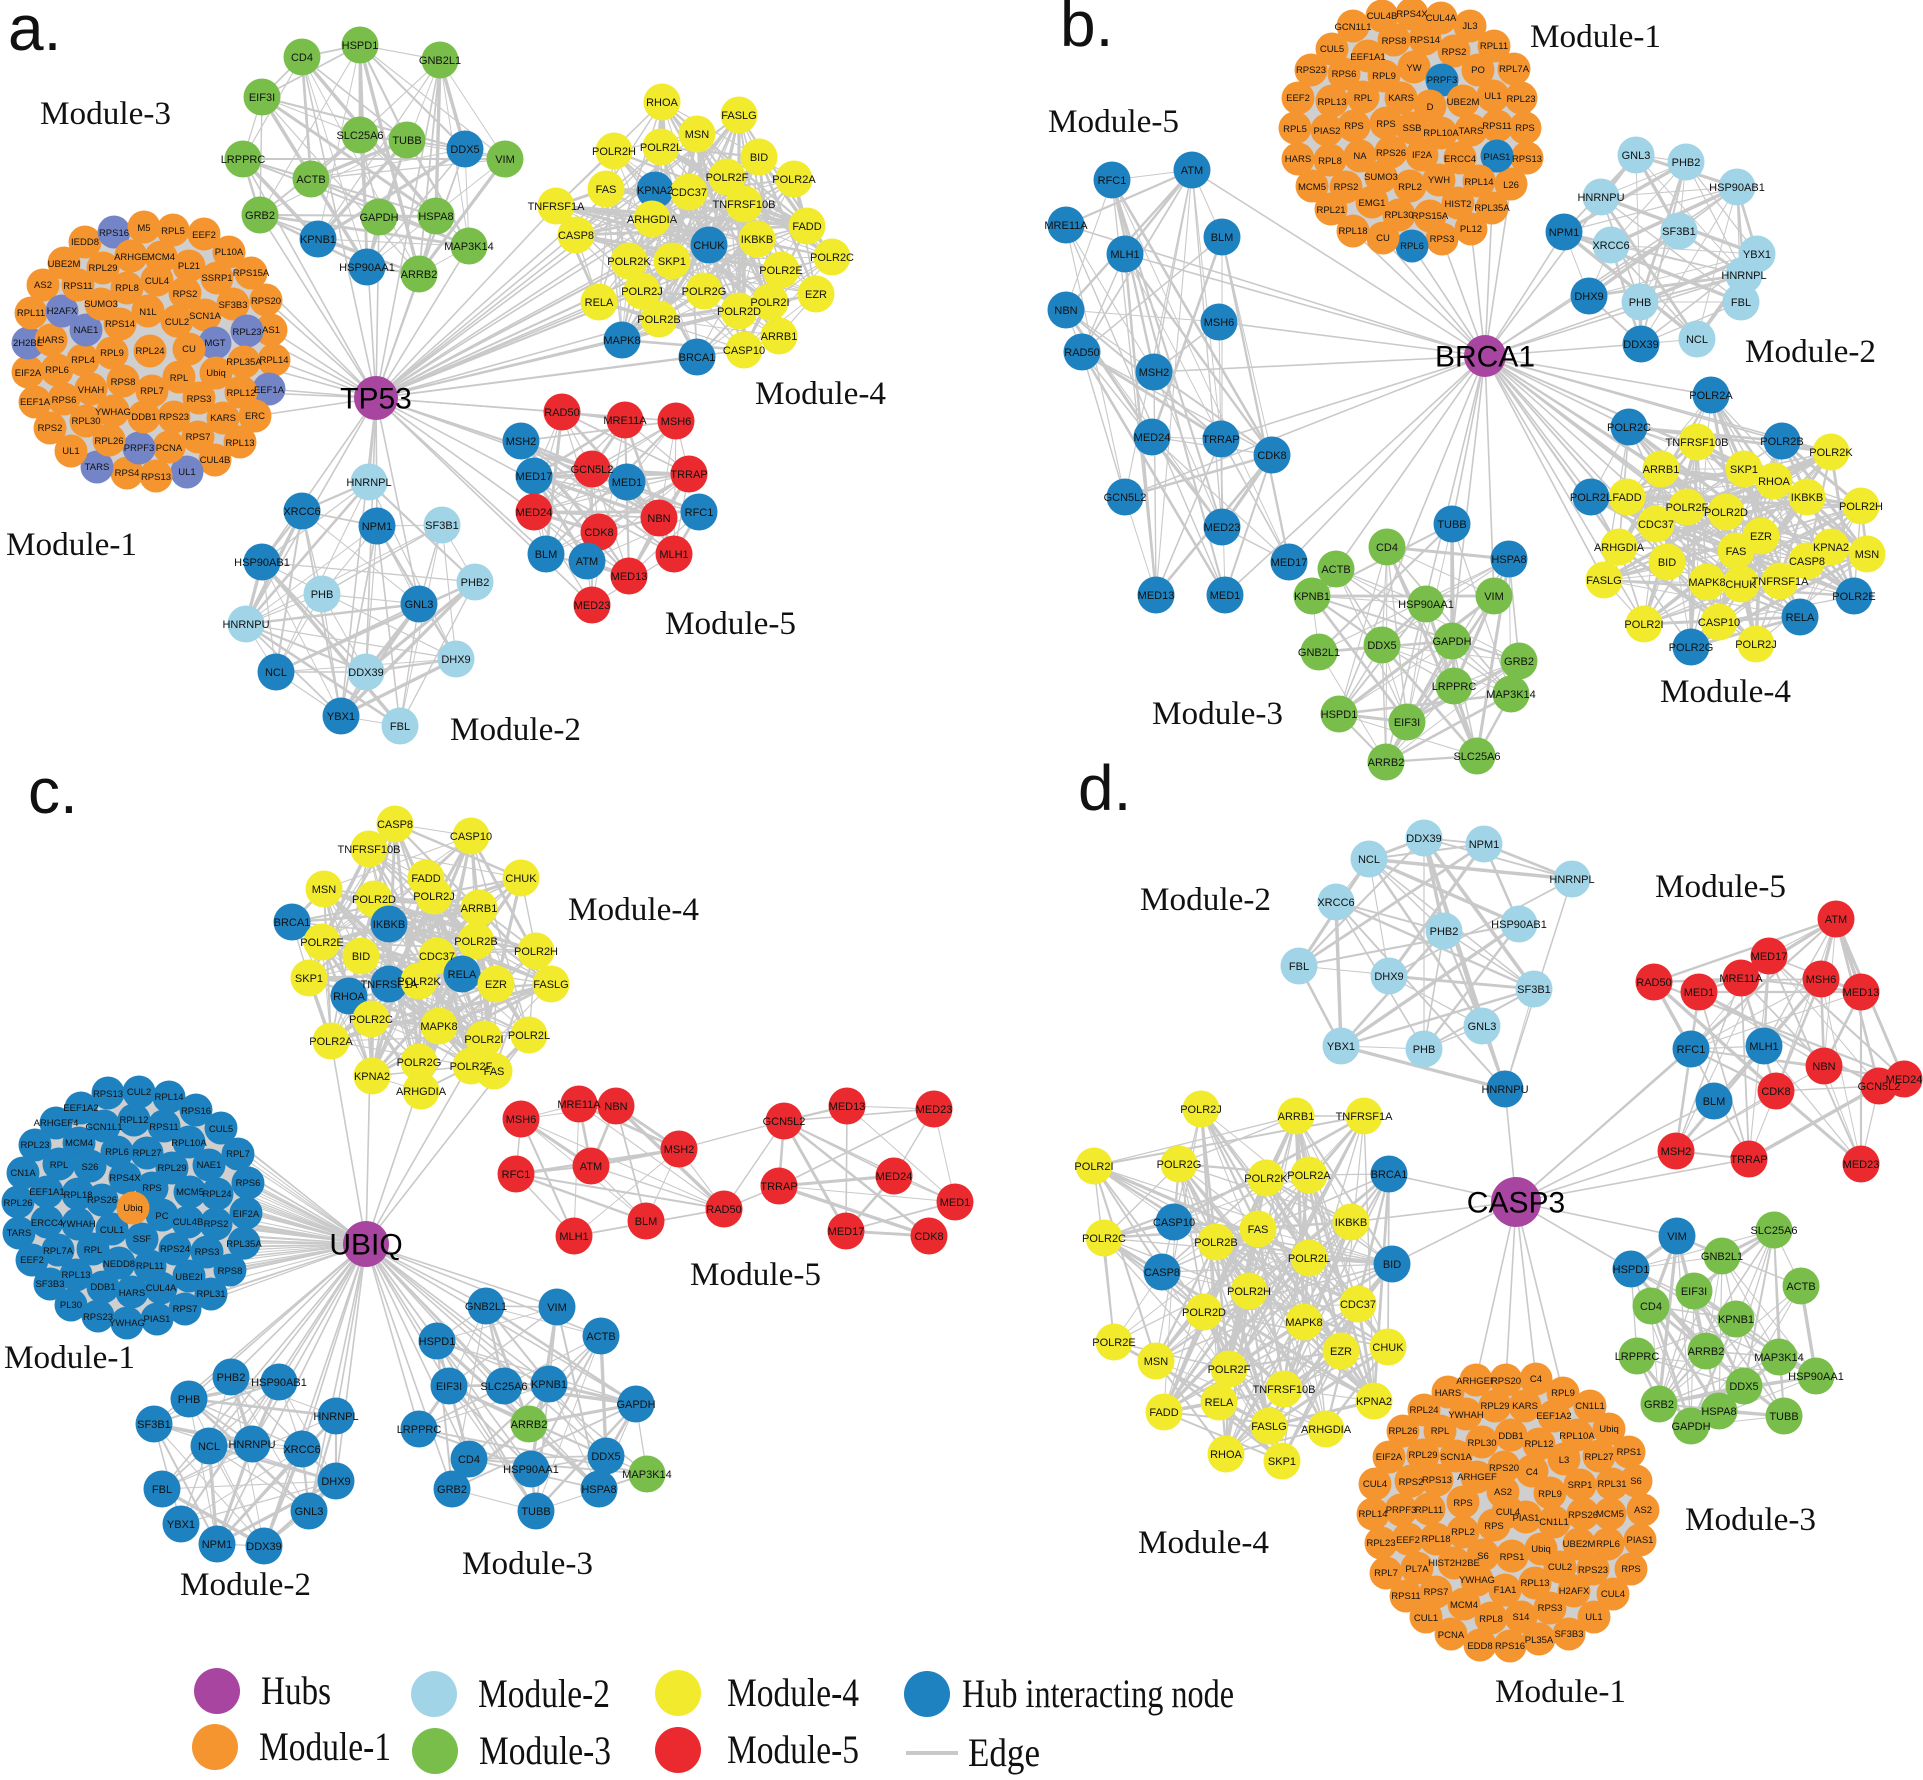  Describe the element at coordinates (369, 850) in the screenshot. I see `svg-text: TNFRSF10B` at that location.